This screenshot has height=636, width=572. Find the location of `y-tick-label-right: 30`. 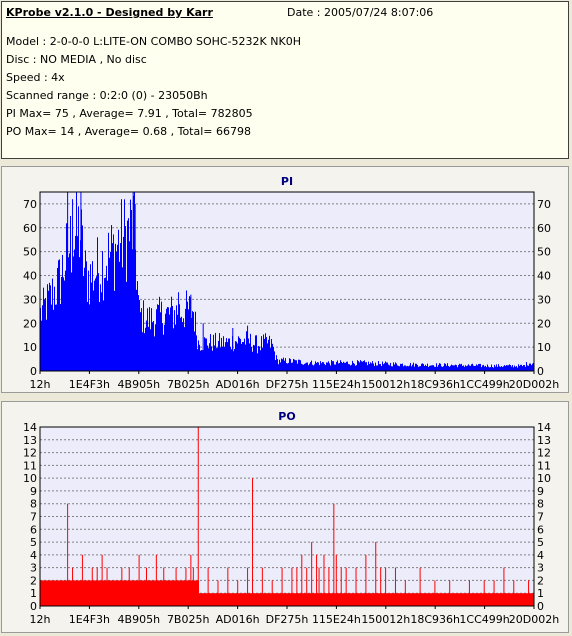

y-tick-label-right: 30 is located at coordinates (544, 299).